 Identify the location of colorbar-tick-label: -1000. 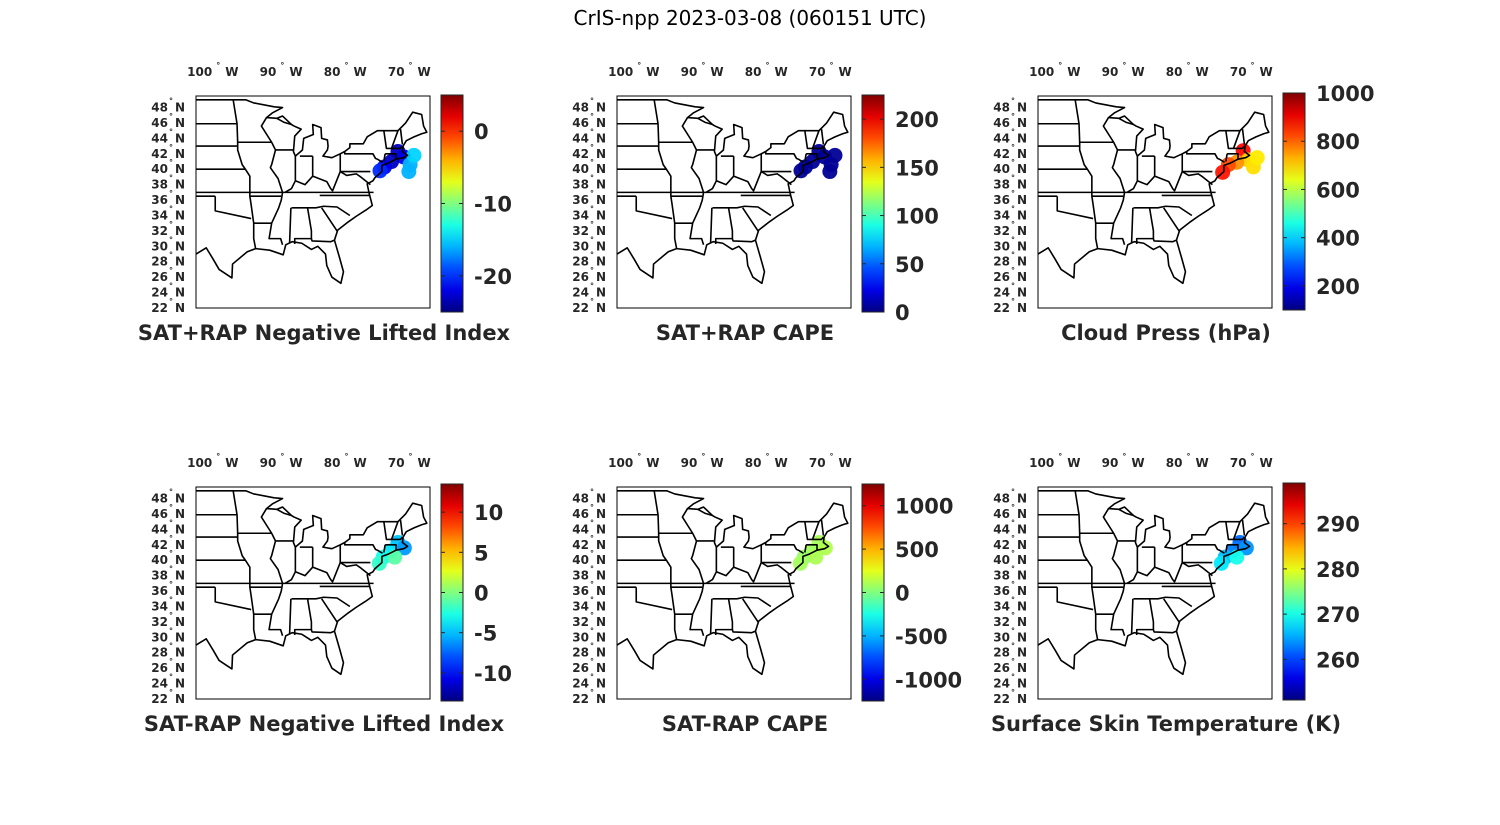
(928, 680).